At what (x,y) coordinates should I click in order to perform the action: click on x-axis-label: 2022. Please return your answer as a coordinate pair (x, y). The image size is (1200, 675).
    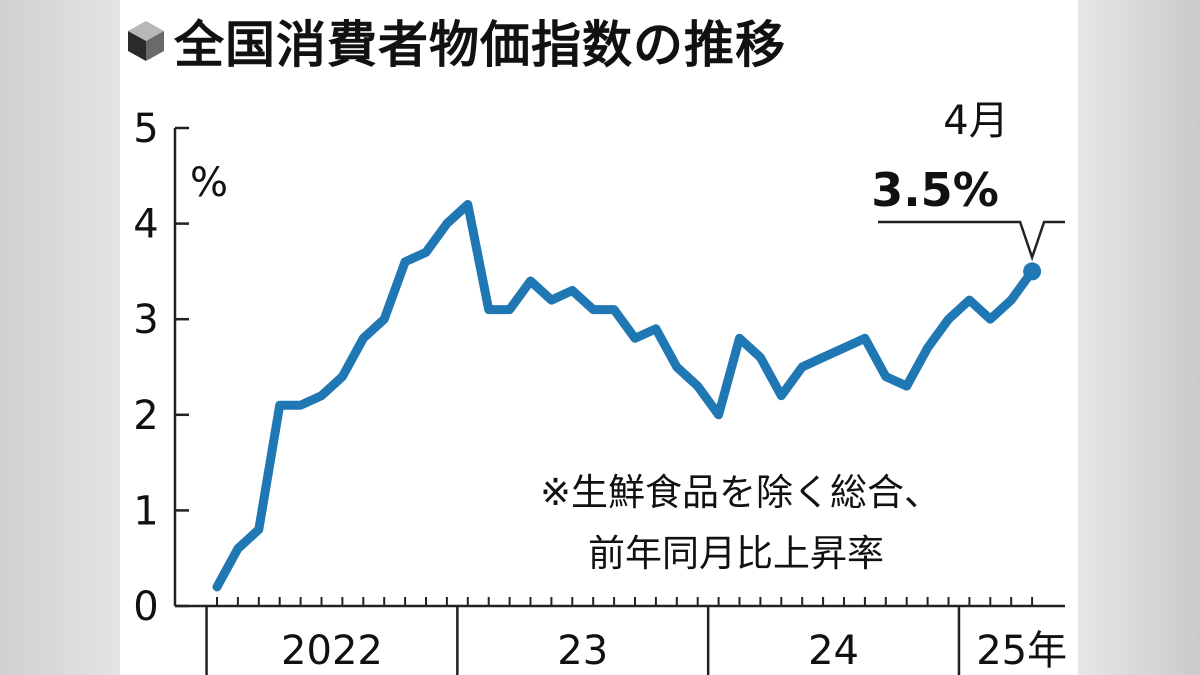
    Looking at the image, I should click on (332, 651).